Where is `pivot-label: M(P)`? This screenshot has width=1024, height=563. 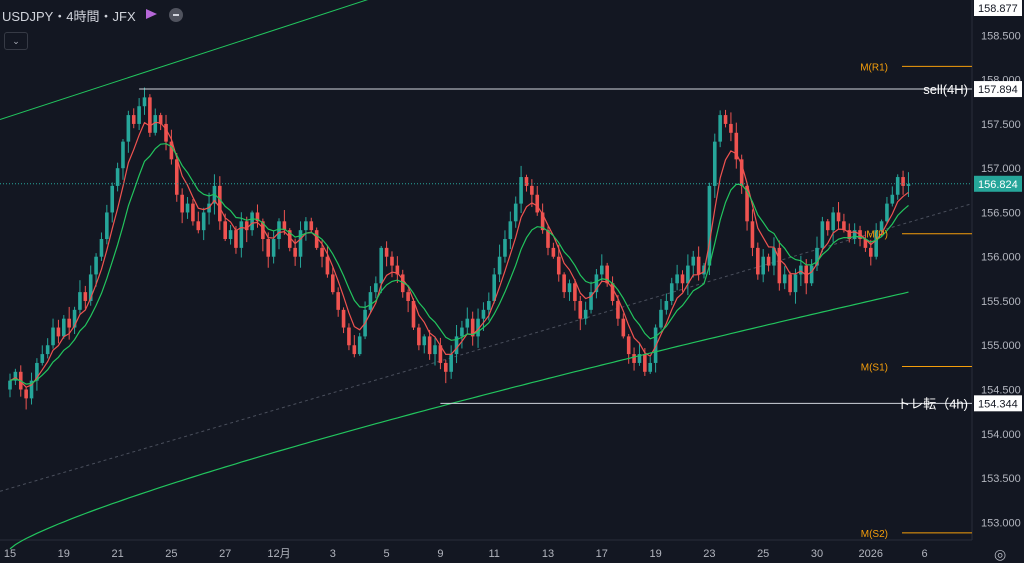
pivot-label: M(P) is located at coordinates (877, 235).